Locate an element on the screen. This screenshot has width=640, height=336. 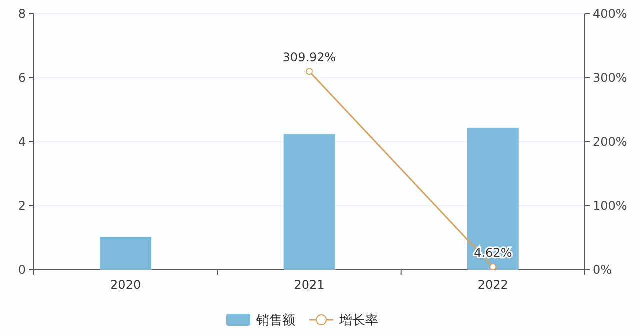
y-tick-label: 2 is located at coordinates (22, 206).